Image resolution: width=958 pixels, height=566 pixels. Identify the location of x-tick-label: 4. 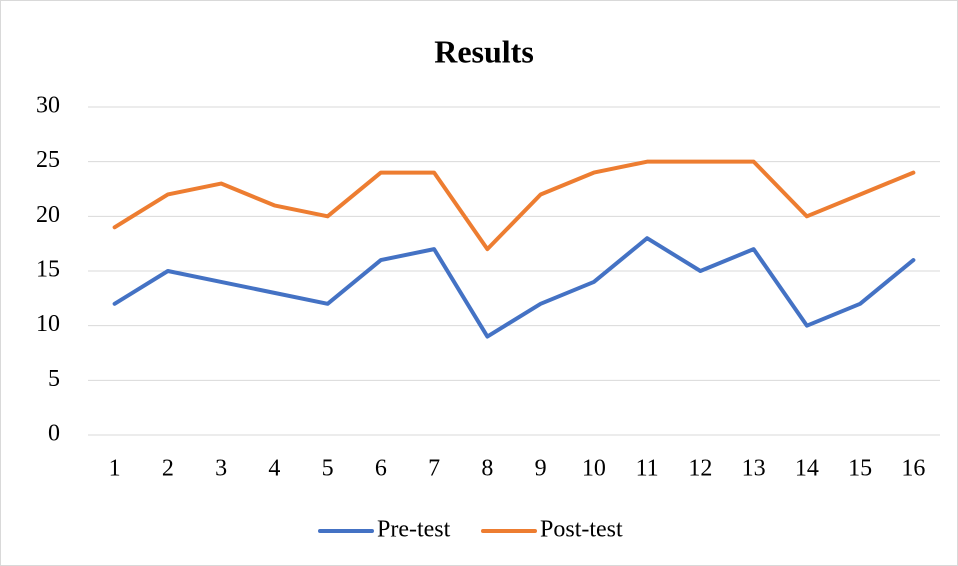
(274, 469).